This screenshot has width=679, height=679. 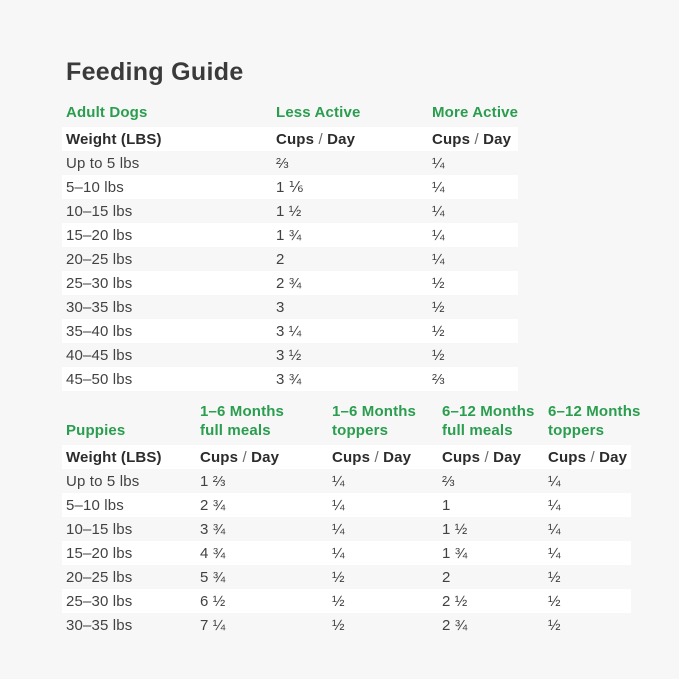 I want to click on table-row: 20–25 lbs 2 ¼, so click(x=290, y=259).